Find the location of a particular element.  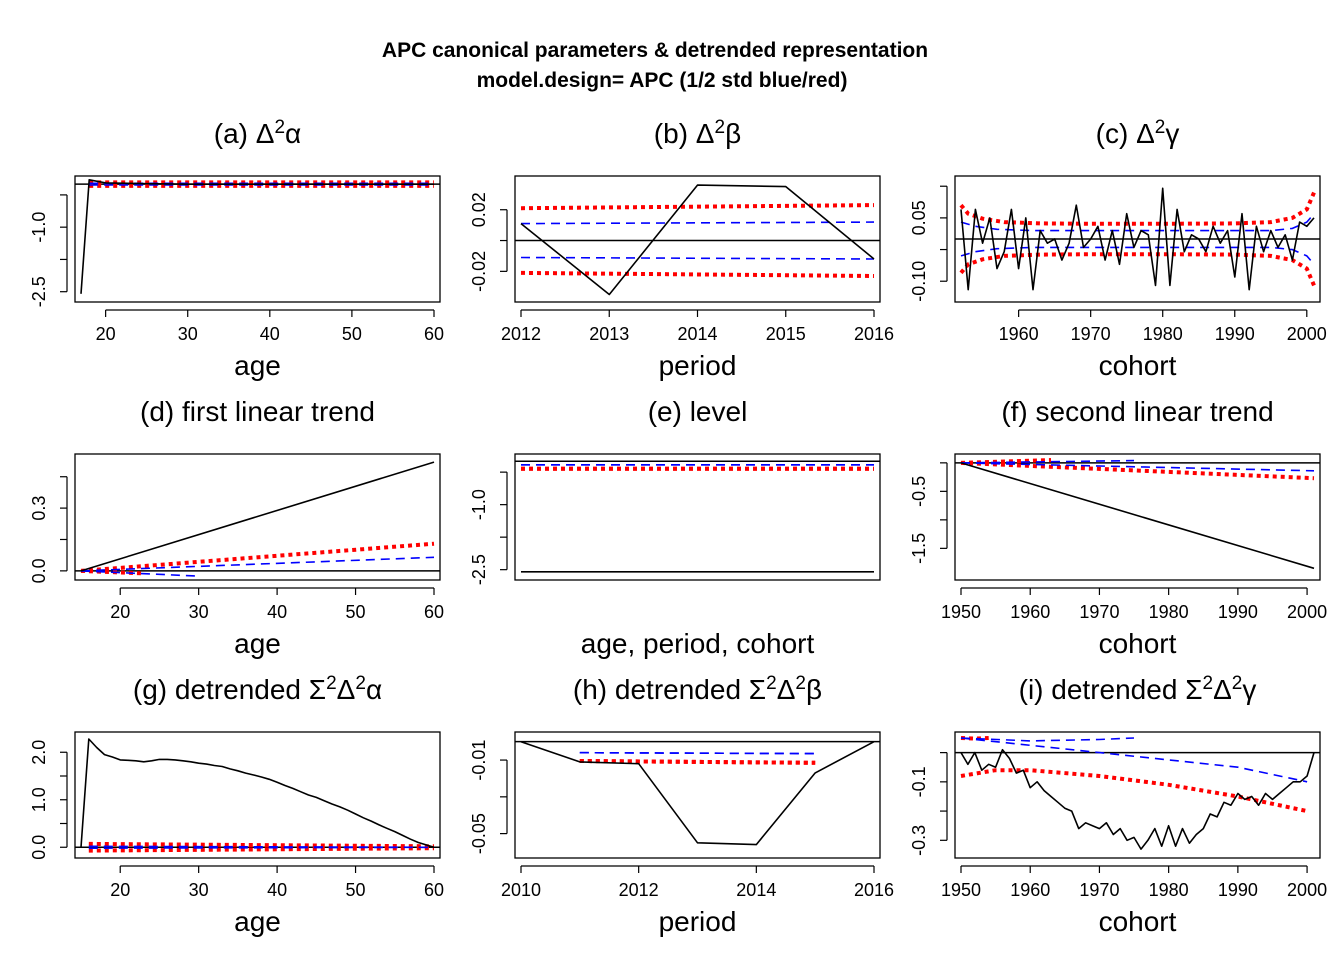

x-axis-label-i: cohort is located at coordinates (1138, 921).